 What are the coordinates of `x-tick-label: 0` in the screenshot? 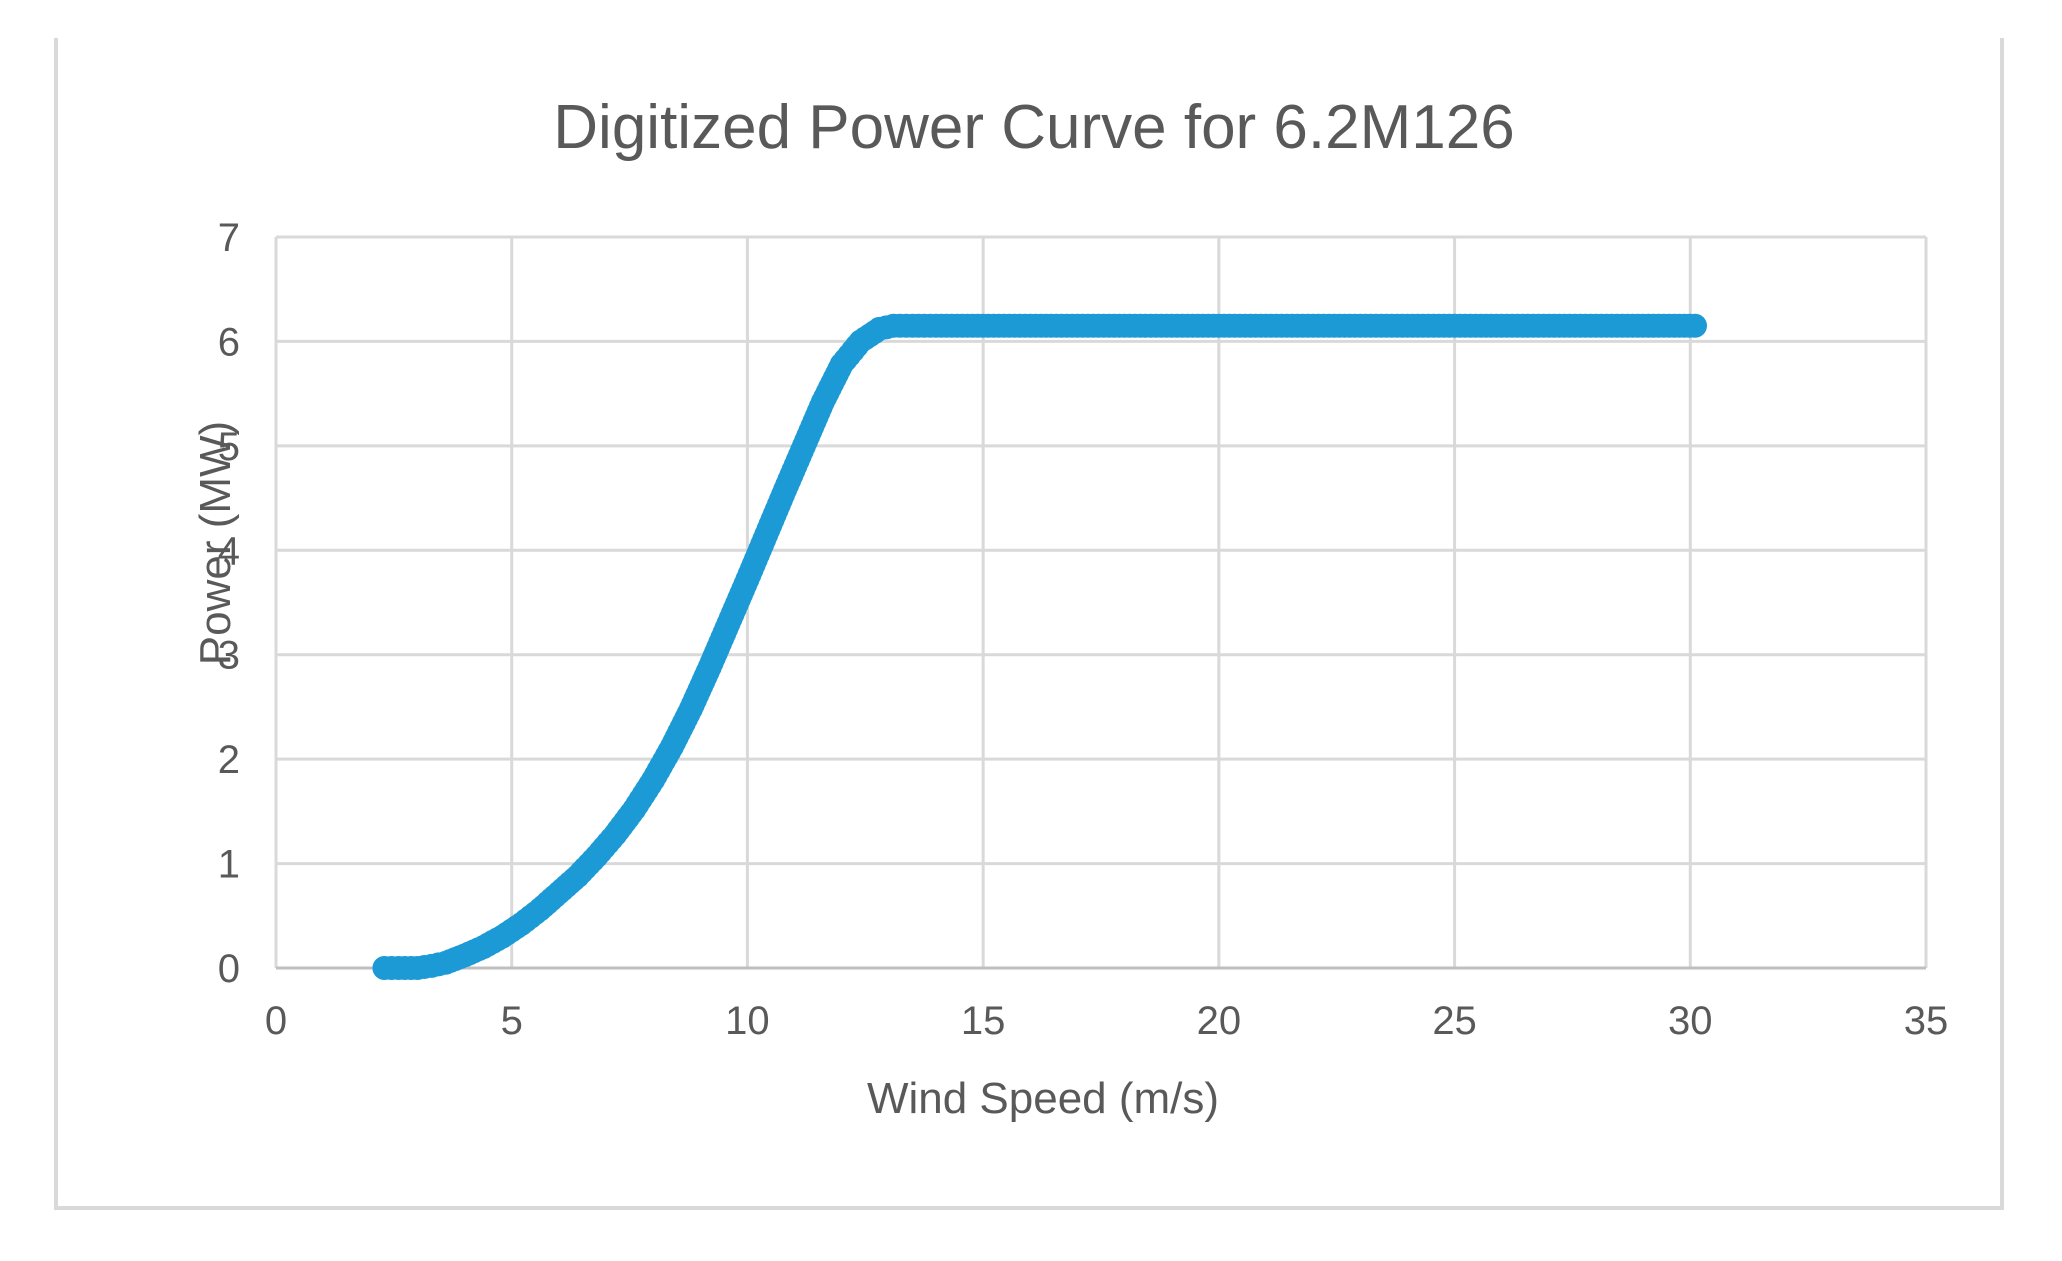 It's located at (276, 1021).